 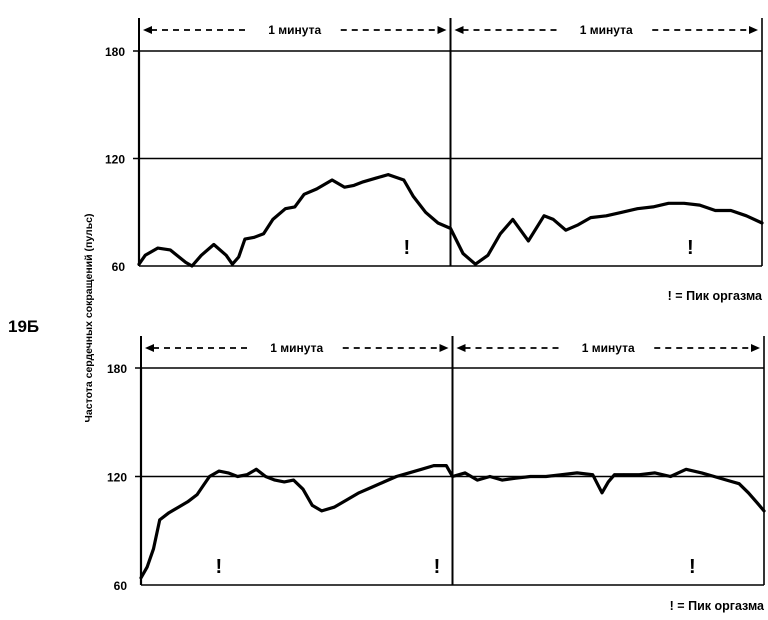 I want to click on heart-rate-line, so click(x=450, y=220).